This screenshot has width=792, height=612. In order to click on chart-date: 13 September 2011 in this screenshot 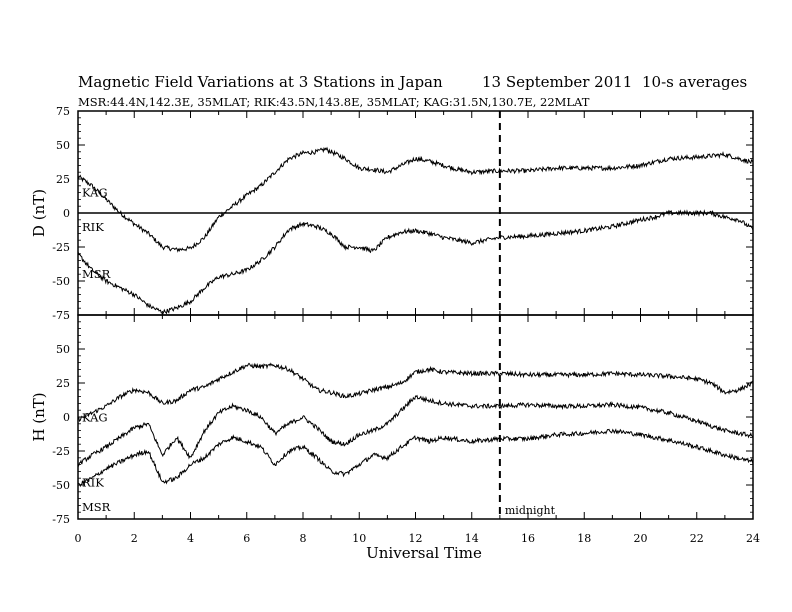, I will do `click(557, 82)`.